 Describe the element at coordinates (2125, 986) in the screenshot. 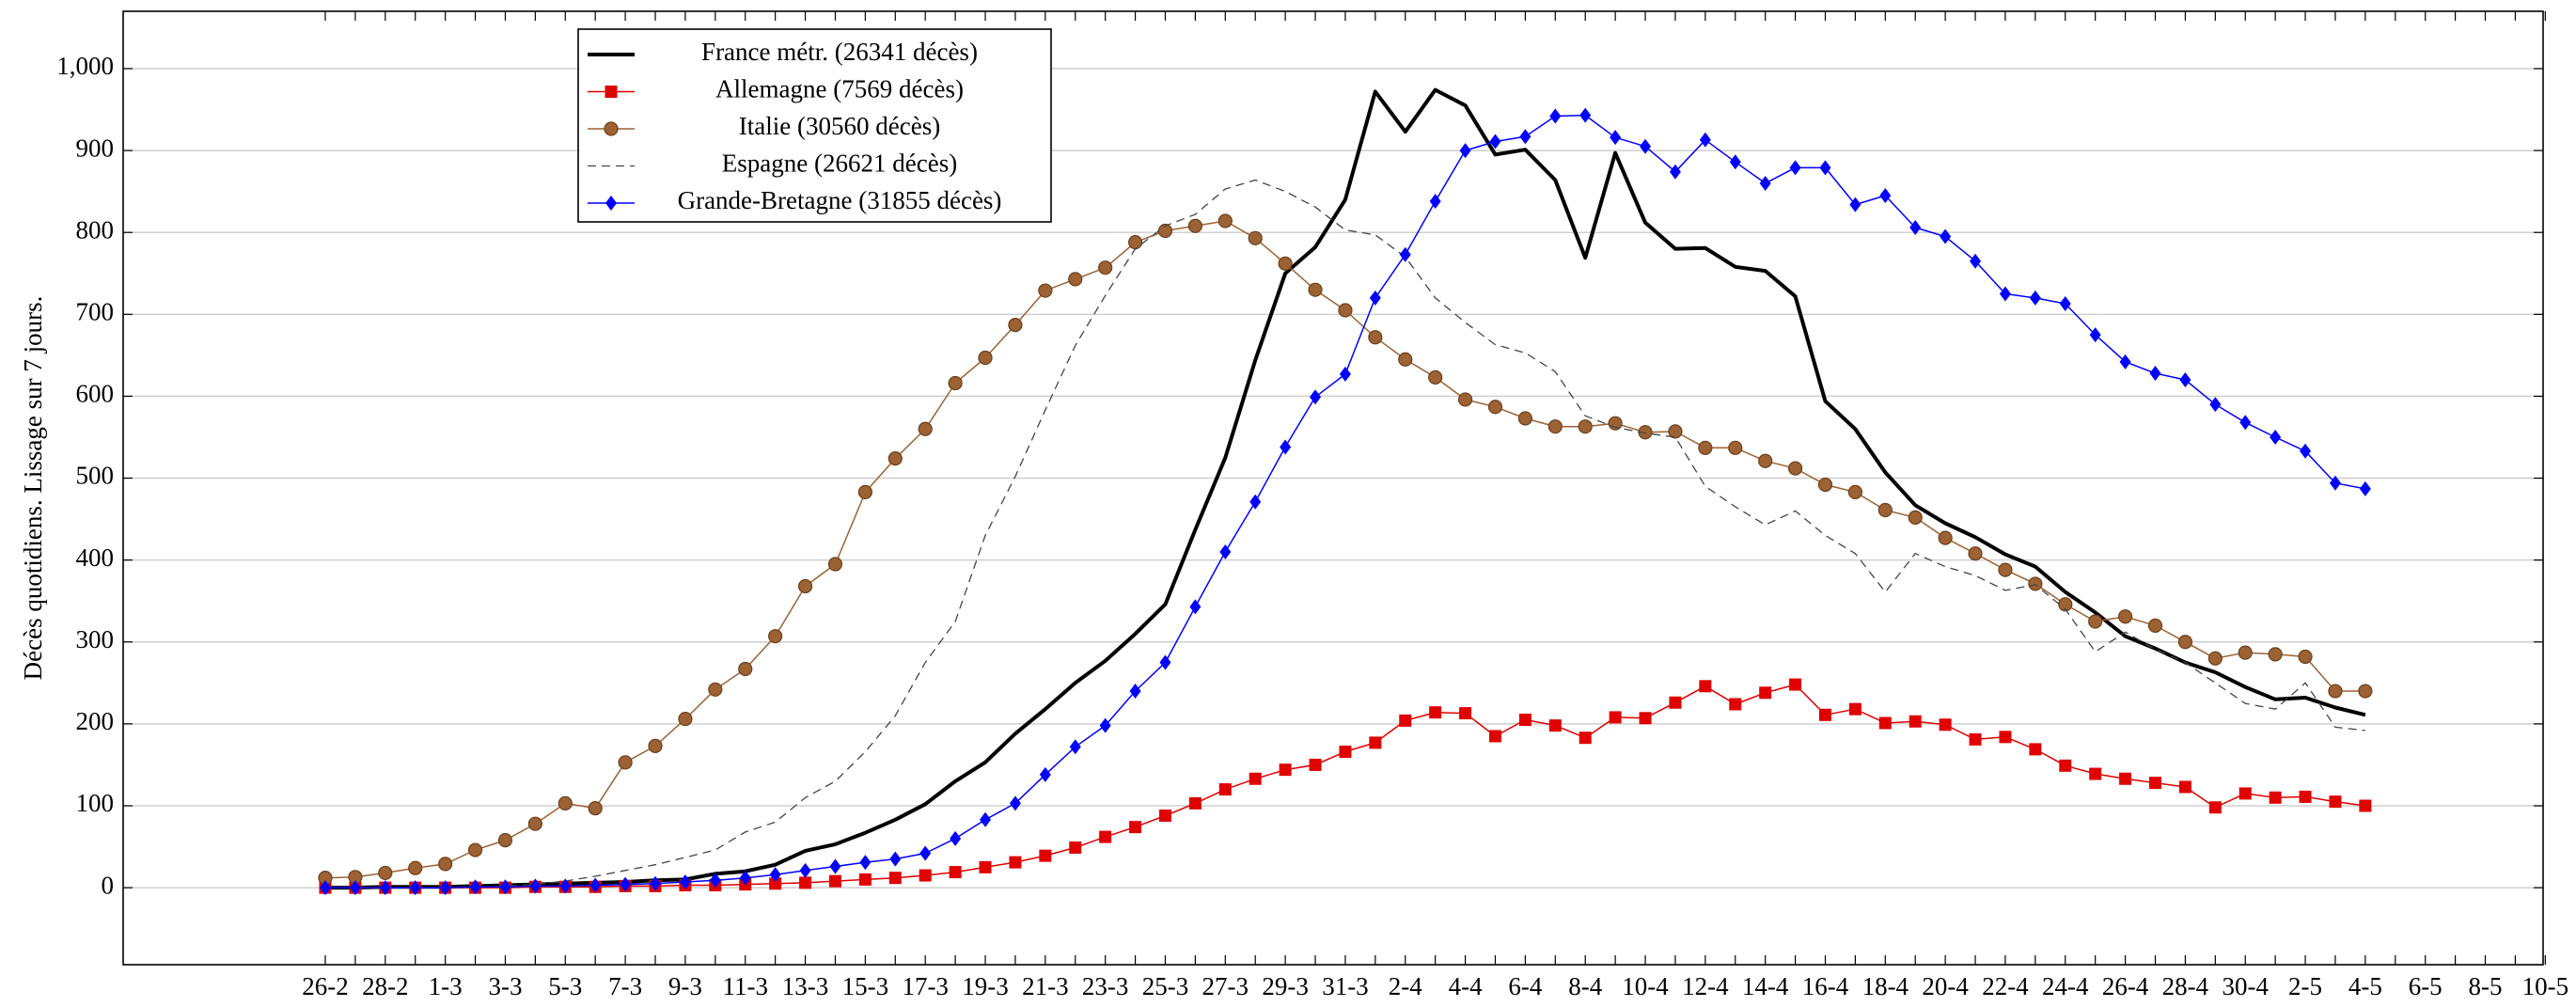

I see `x-tick-label: 26-4` at that location.